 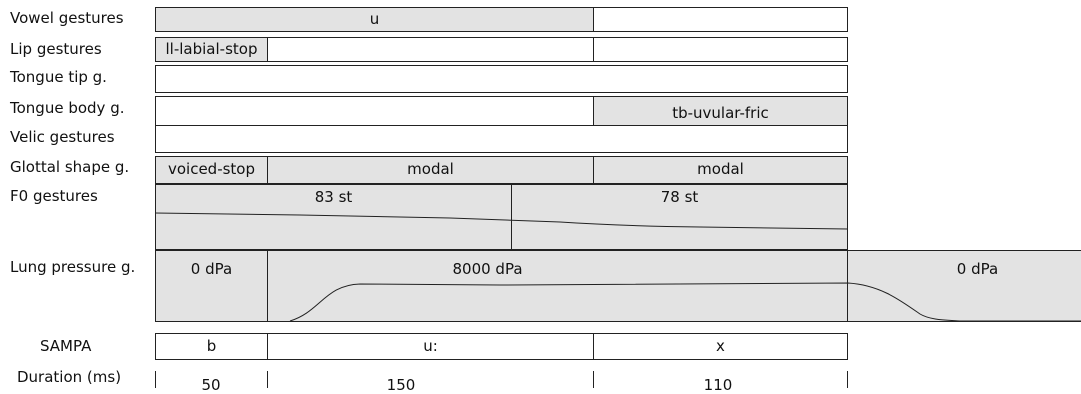 I want to click on f0-gesture-78st: 78 st, so click(x=679, y=217).